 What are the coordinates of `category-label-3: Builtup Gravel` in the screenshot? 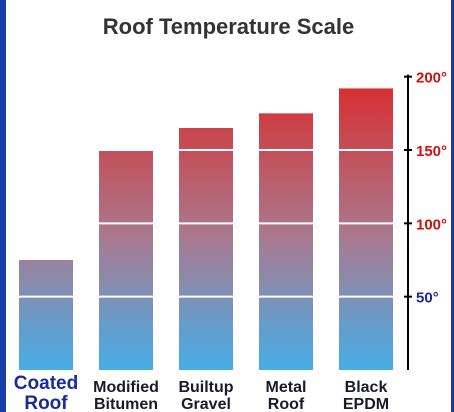 It's located at (205, 395).